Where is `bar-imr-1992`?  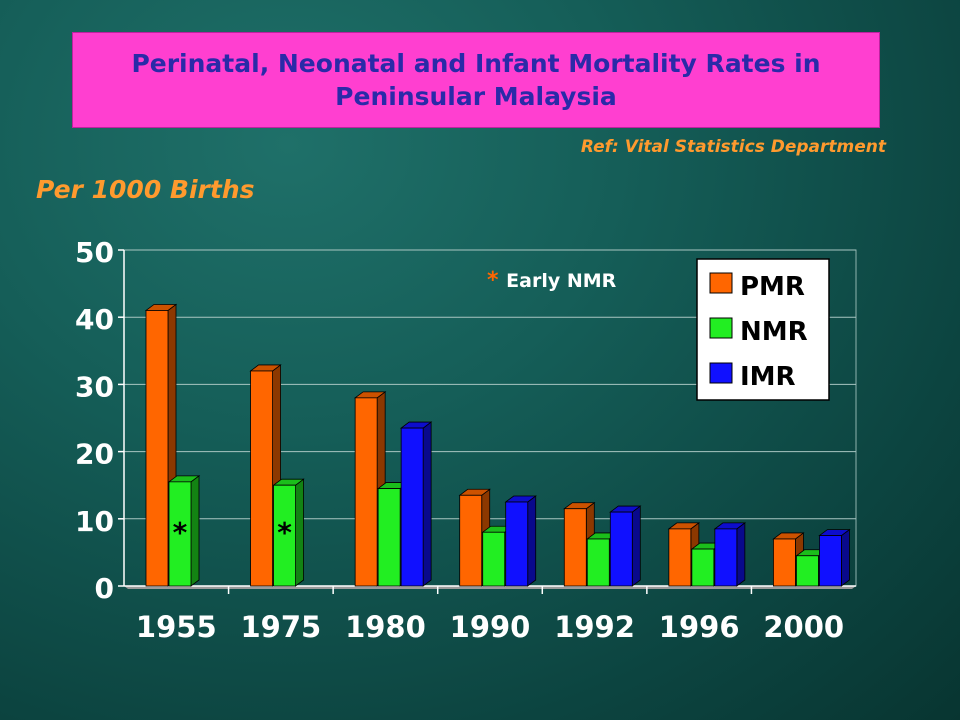 bar-imr-1992 is located at coordinates (625, 546).